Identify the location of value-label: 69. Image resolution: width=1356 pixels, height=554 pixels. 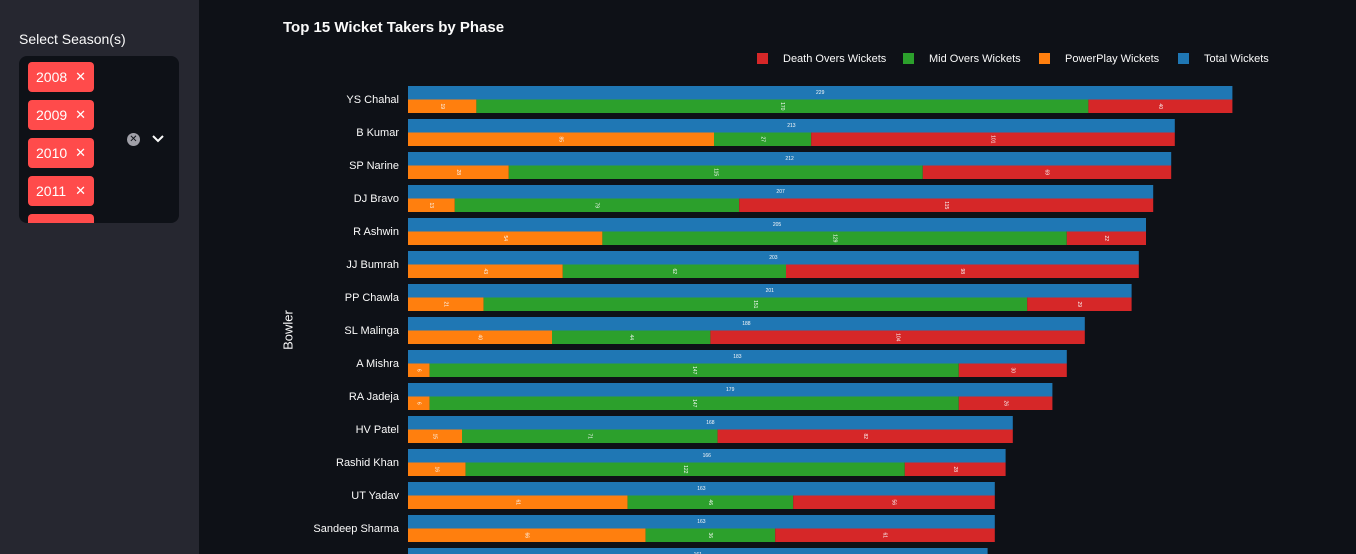
(1047, 172).